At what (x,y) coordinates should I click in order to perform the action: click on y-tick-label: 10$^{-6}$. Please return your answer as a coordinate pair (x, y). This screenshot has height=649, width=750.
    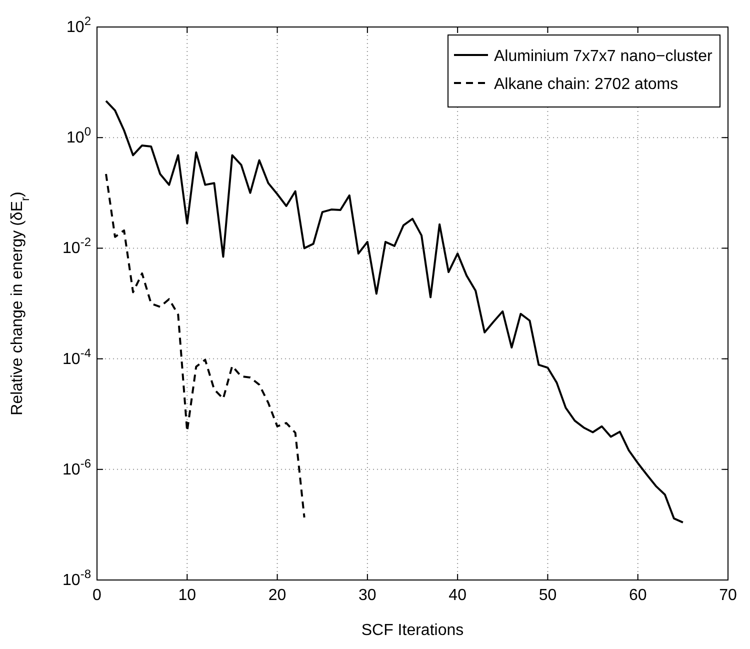
    Looking at the image, I should click on (77, 467).